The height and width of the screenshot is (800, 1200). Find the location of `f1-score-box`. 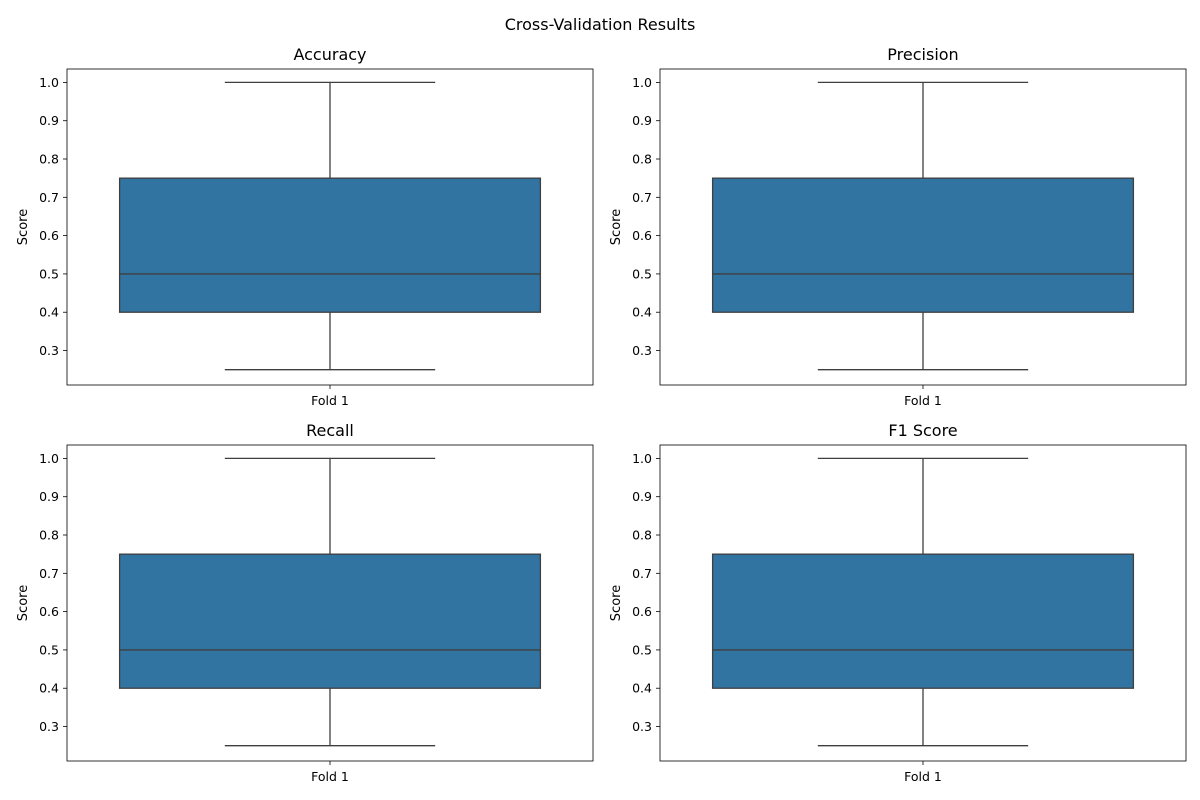

f1-score-box is located at coordinates (923, 621).